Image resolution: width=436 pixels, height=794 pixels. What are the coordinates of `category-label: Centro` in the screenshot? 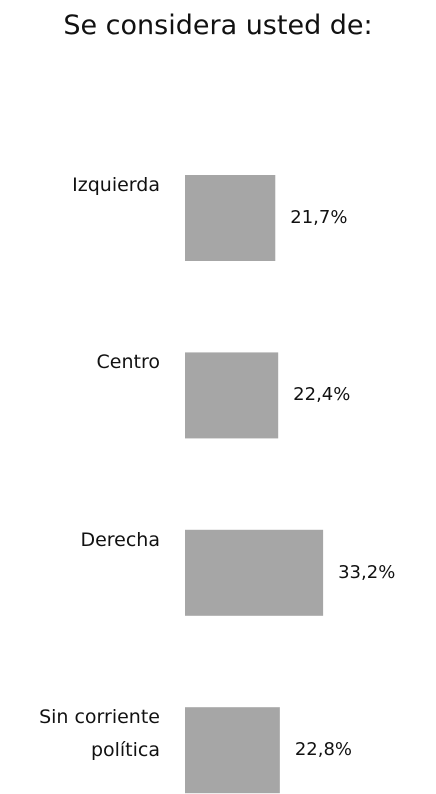 It's located at (128, 362).